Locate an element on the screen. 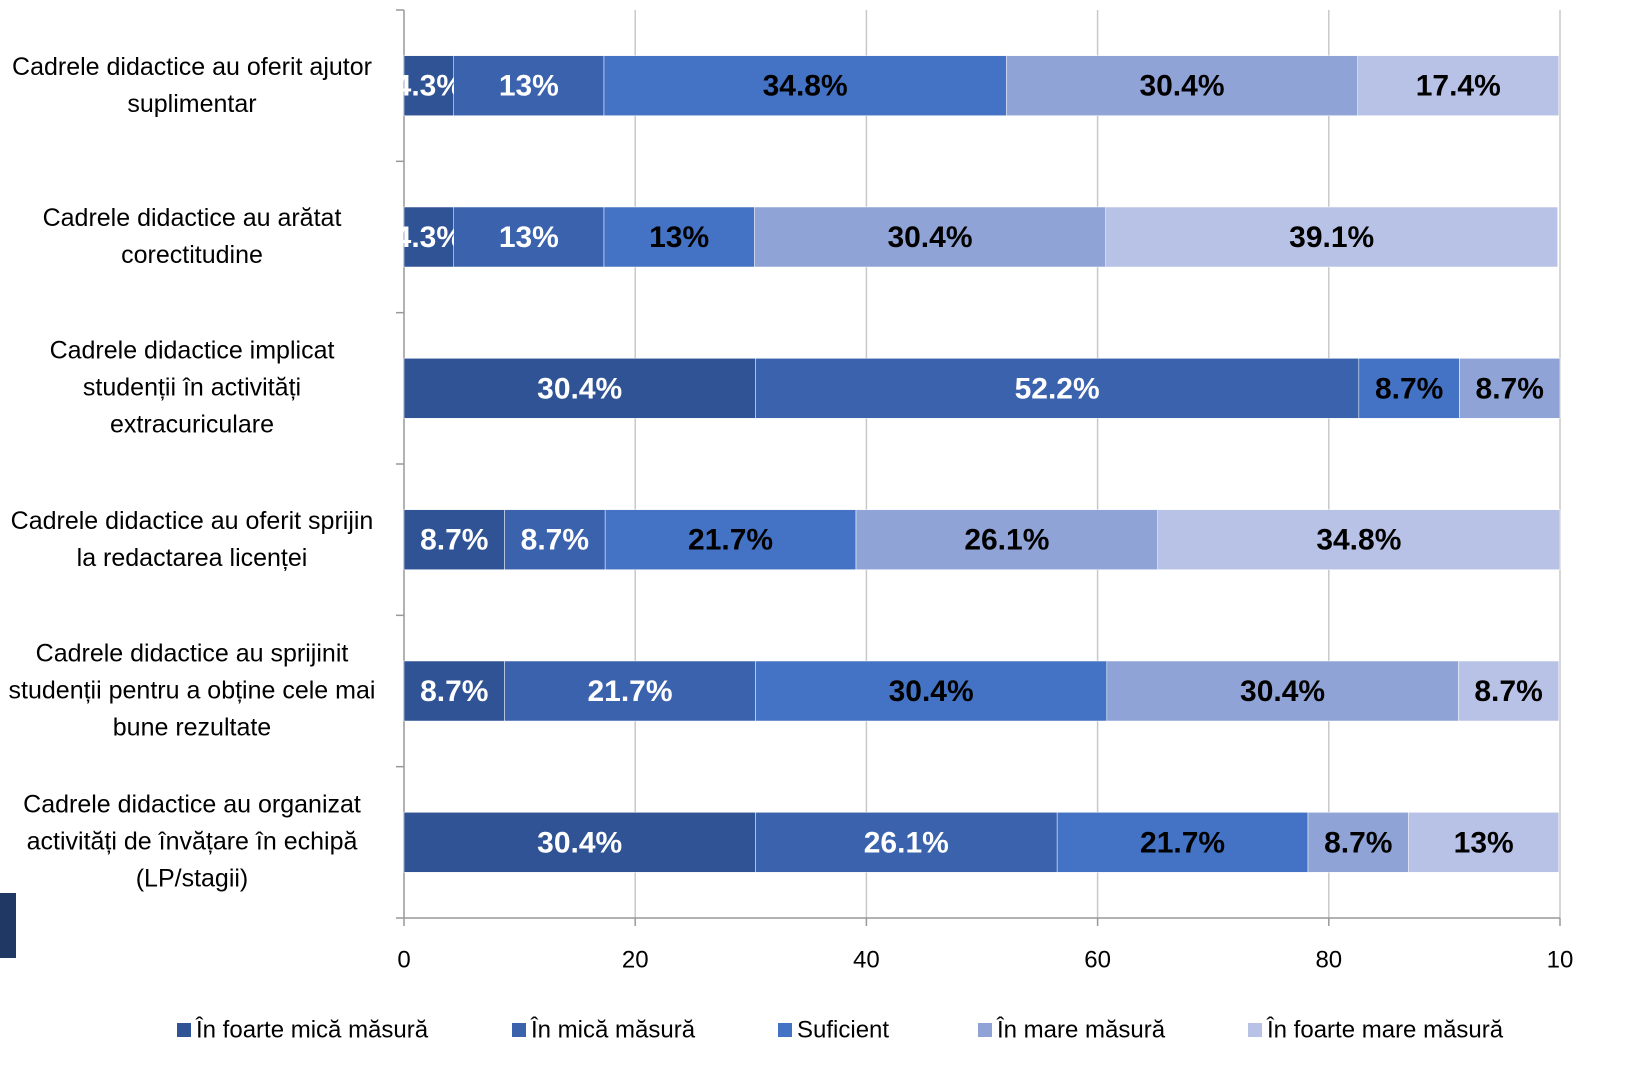 This screenshot has height=1084, width=1629. decoration is located at coordinates (8, 925).